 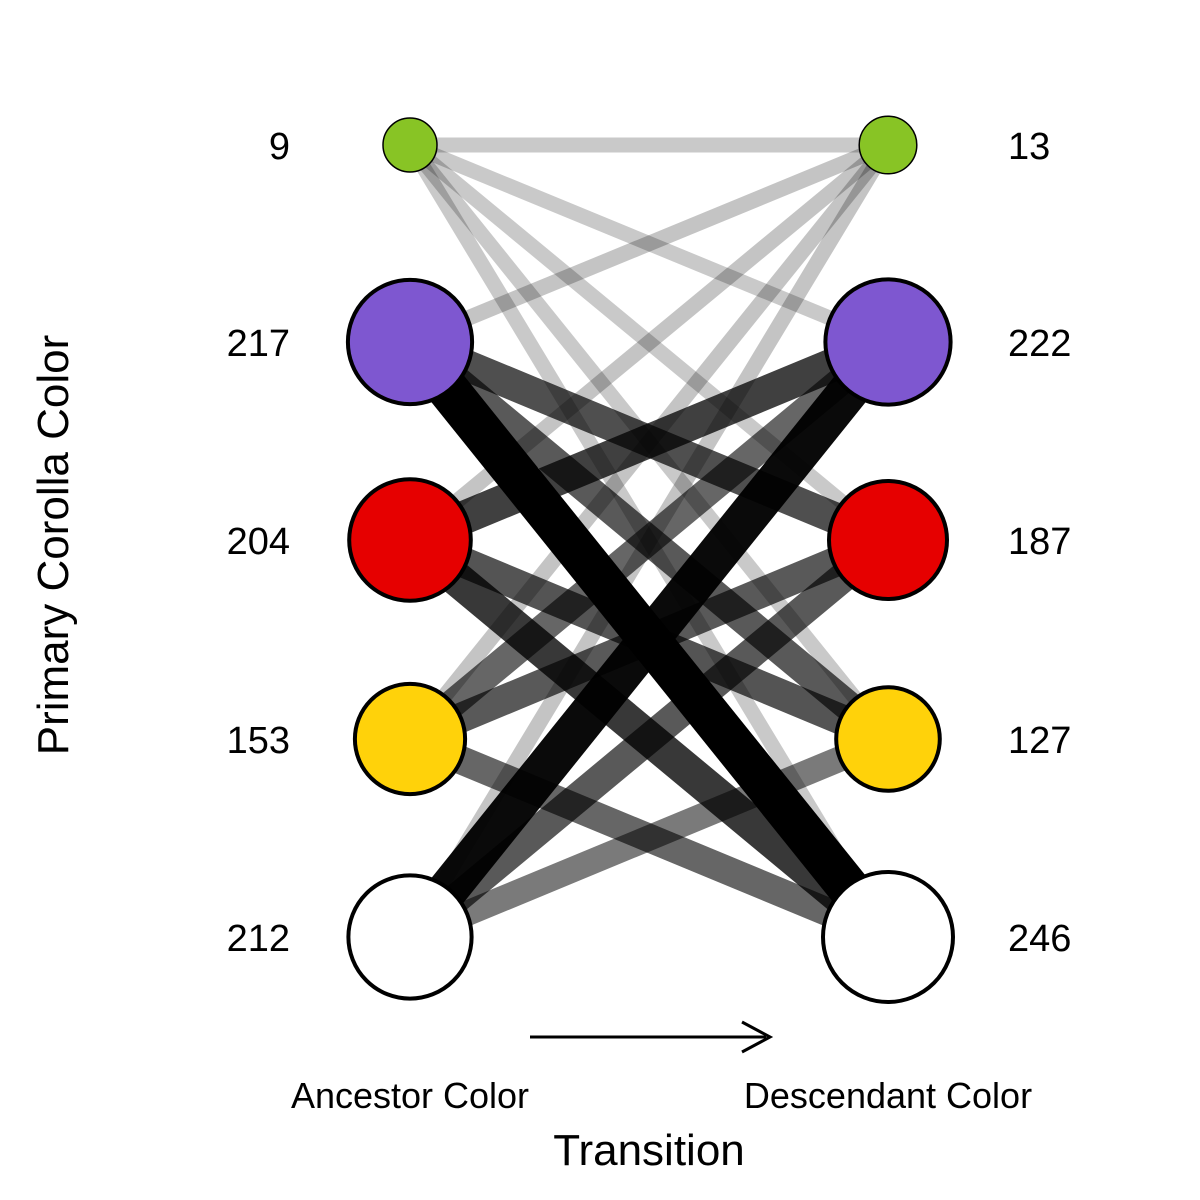 I want to click on ancestor-node-red, so click(x=410, y=540).